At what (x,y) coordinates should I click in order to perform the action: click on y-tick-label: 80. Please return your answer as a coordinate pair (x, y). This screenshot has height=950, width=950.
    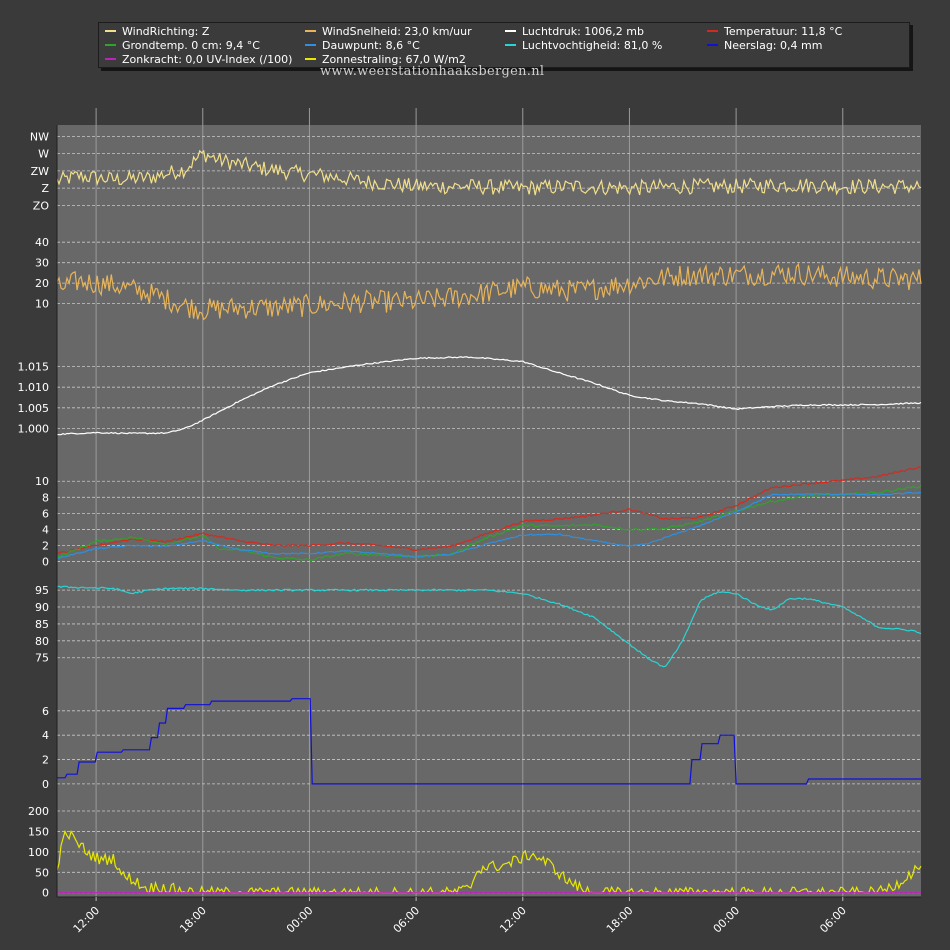
    Looking at the image, I should click on (42, 641).